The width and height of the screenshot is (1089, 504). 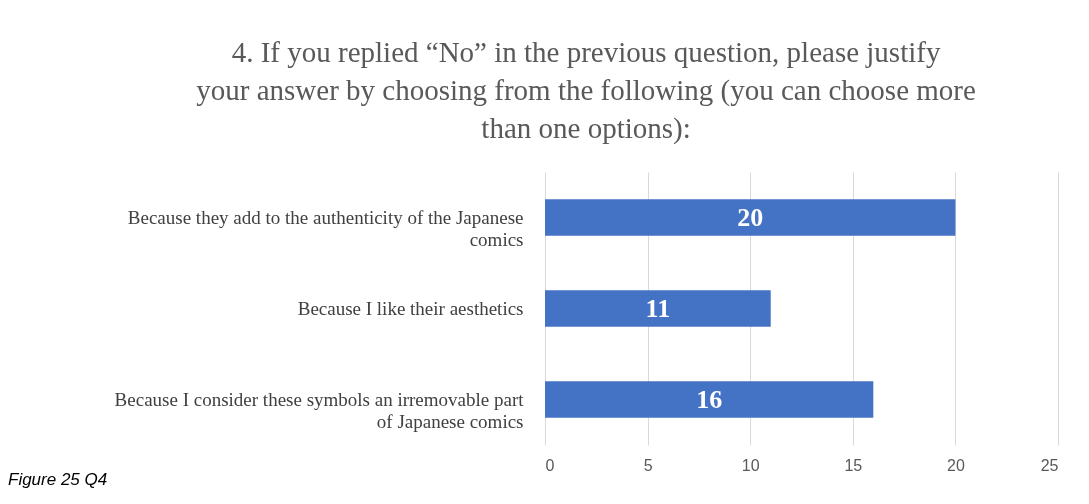 I want to click on x-tick-label: 20, so click(x=956, y=465).